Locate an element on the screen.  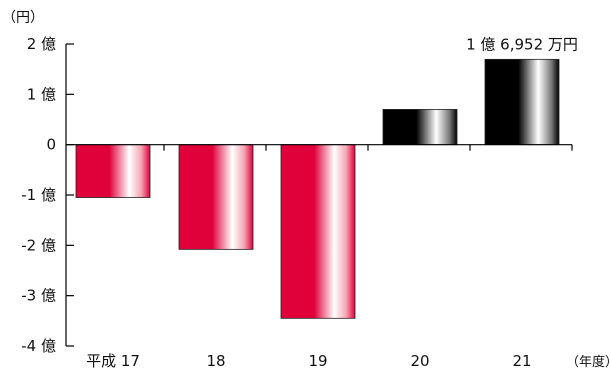
x-tick-label: 20 is located at coordinates (419, 361).